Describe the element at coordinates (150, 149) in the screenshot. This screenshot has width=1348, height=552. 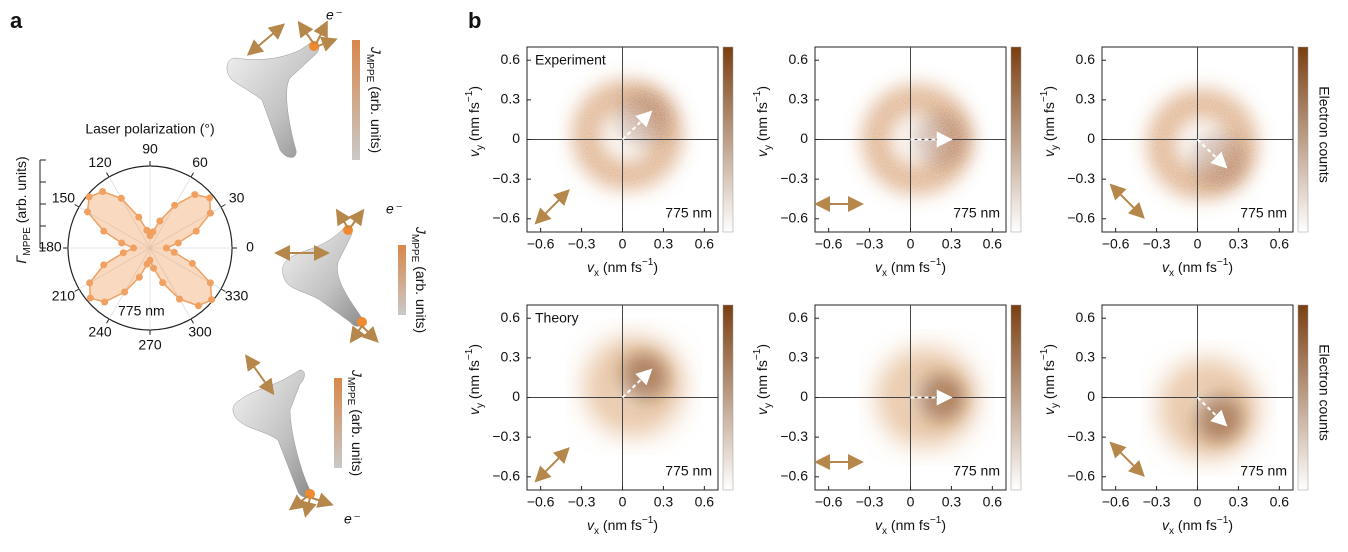
I see `angle-tick-label: 90` at that location.